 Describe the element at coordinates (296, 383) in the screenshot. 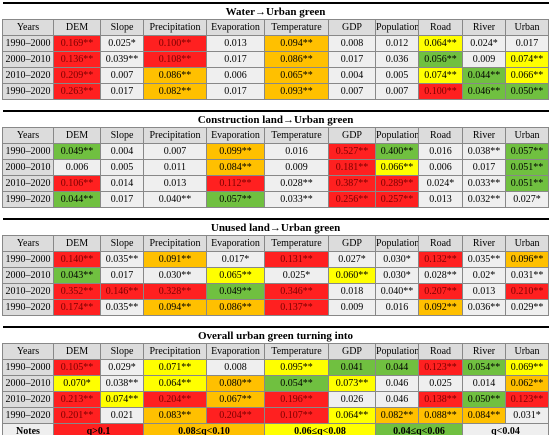

I see `value-cell: 0.054**` at that location.